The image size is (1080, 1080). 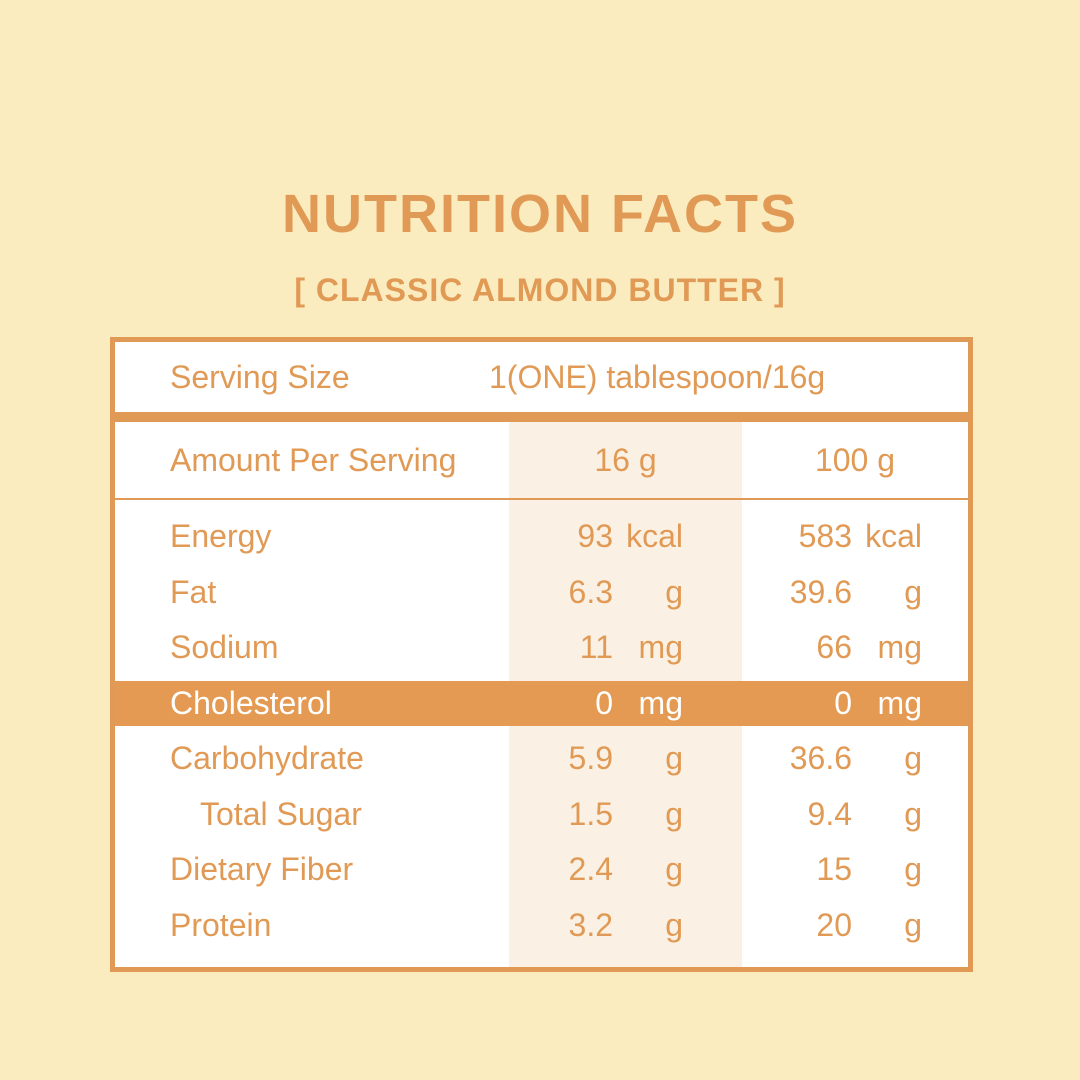 I want to click on nutrient-label: Sodium, so click(x=224, y=647).